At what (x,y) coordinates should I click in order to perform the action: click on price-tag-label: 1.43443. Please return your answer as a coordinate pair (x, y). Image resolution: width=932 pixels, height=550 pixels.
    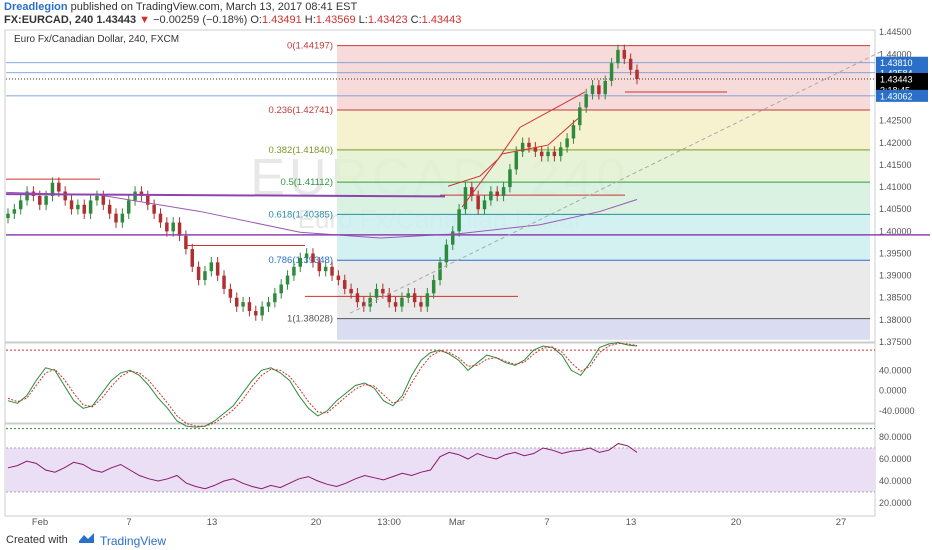
    Looking at the image, I should click on (896, 79).